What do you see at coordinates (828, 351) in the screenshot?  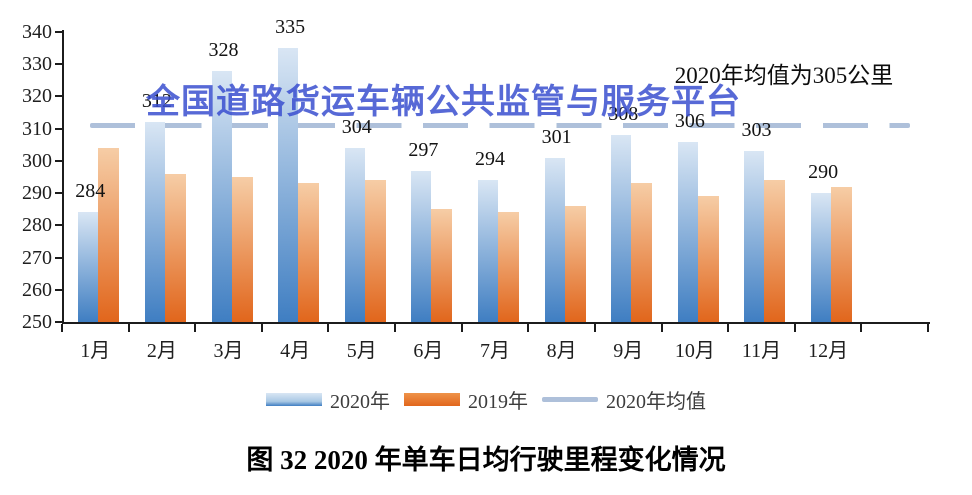 I see `x-tick-label: 12月` at bounding box center [828, 351].